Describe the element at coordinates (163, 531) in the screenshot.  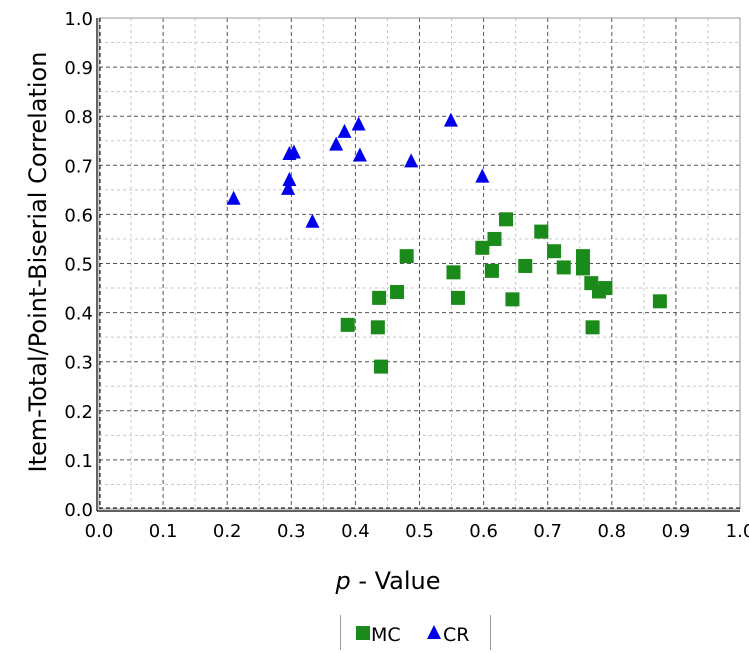
I see `x-tick-label: 0.1` at that location.